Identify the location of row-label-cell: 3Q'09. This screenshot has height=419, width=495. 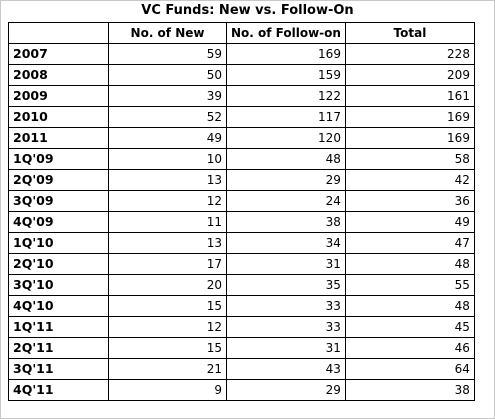
(58, 201).